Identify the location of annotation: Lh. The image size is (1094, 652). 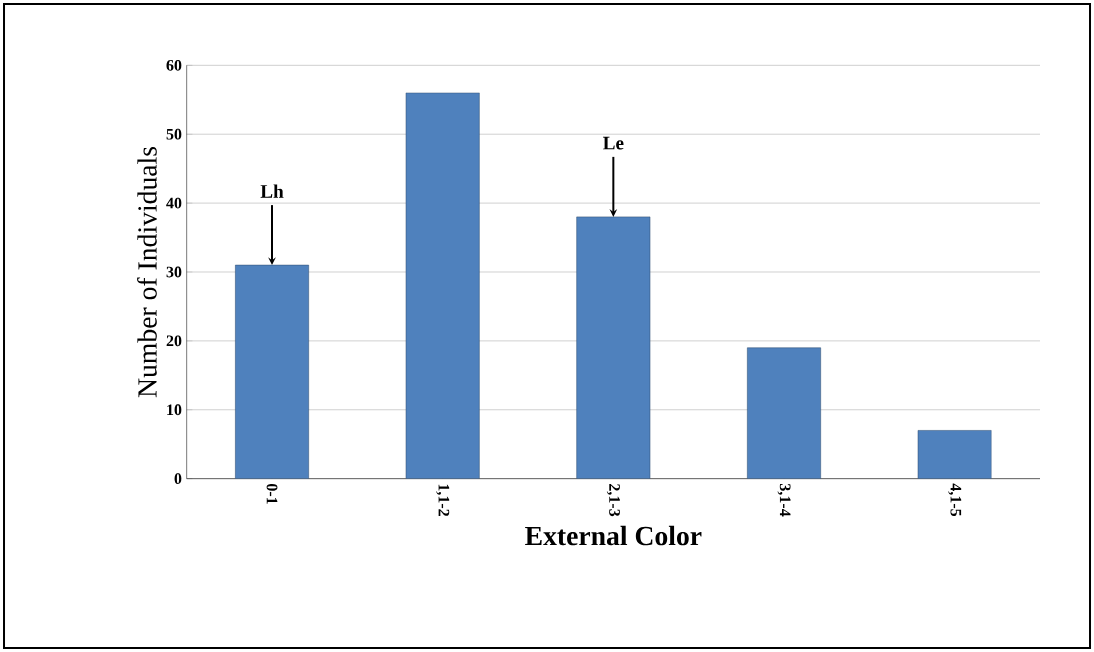
(272, 191).